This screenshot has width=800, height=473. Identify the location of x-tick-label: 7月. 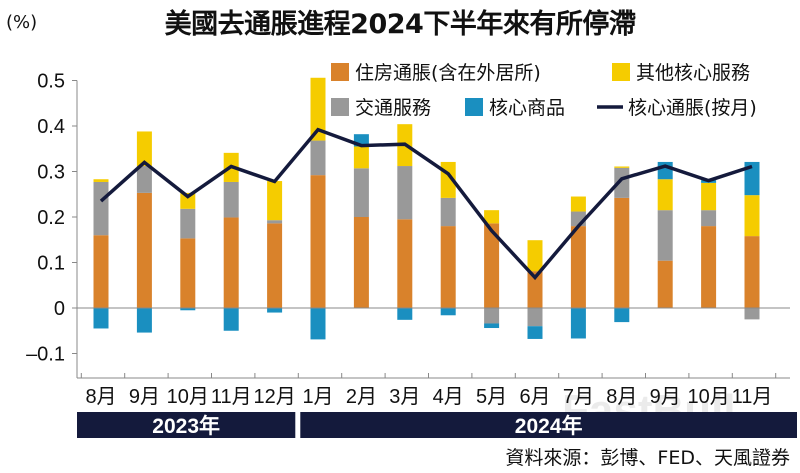
(578, 397).